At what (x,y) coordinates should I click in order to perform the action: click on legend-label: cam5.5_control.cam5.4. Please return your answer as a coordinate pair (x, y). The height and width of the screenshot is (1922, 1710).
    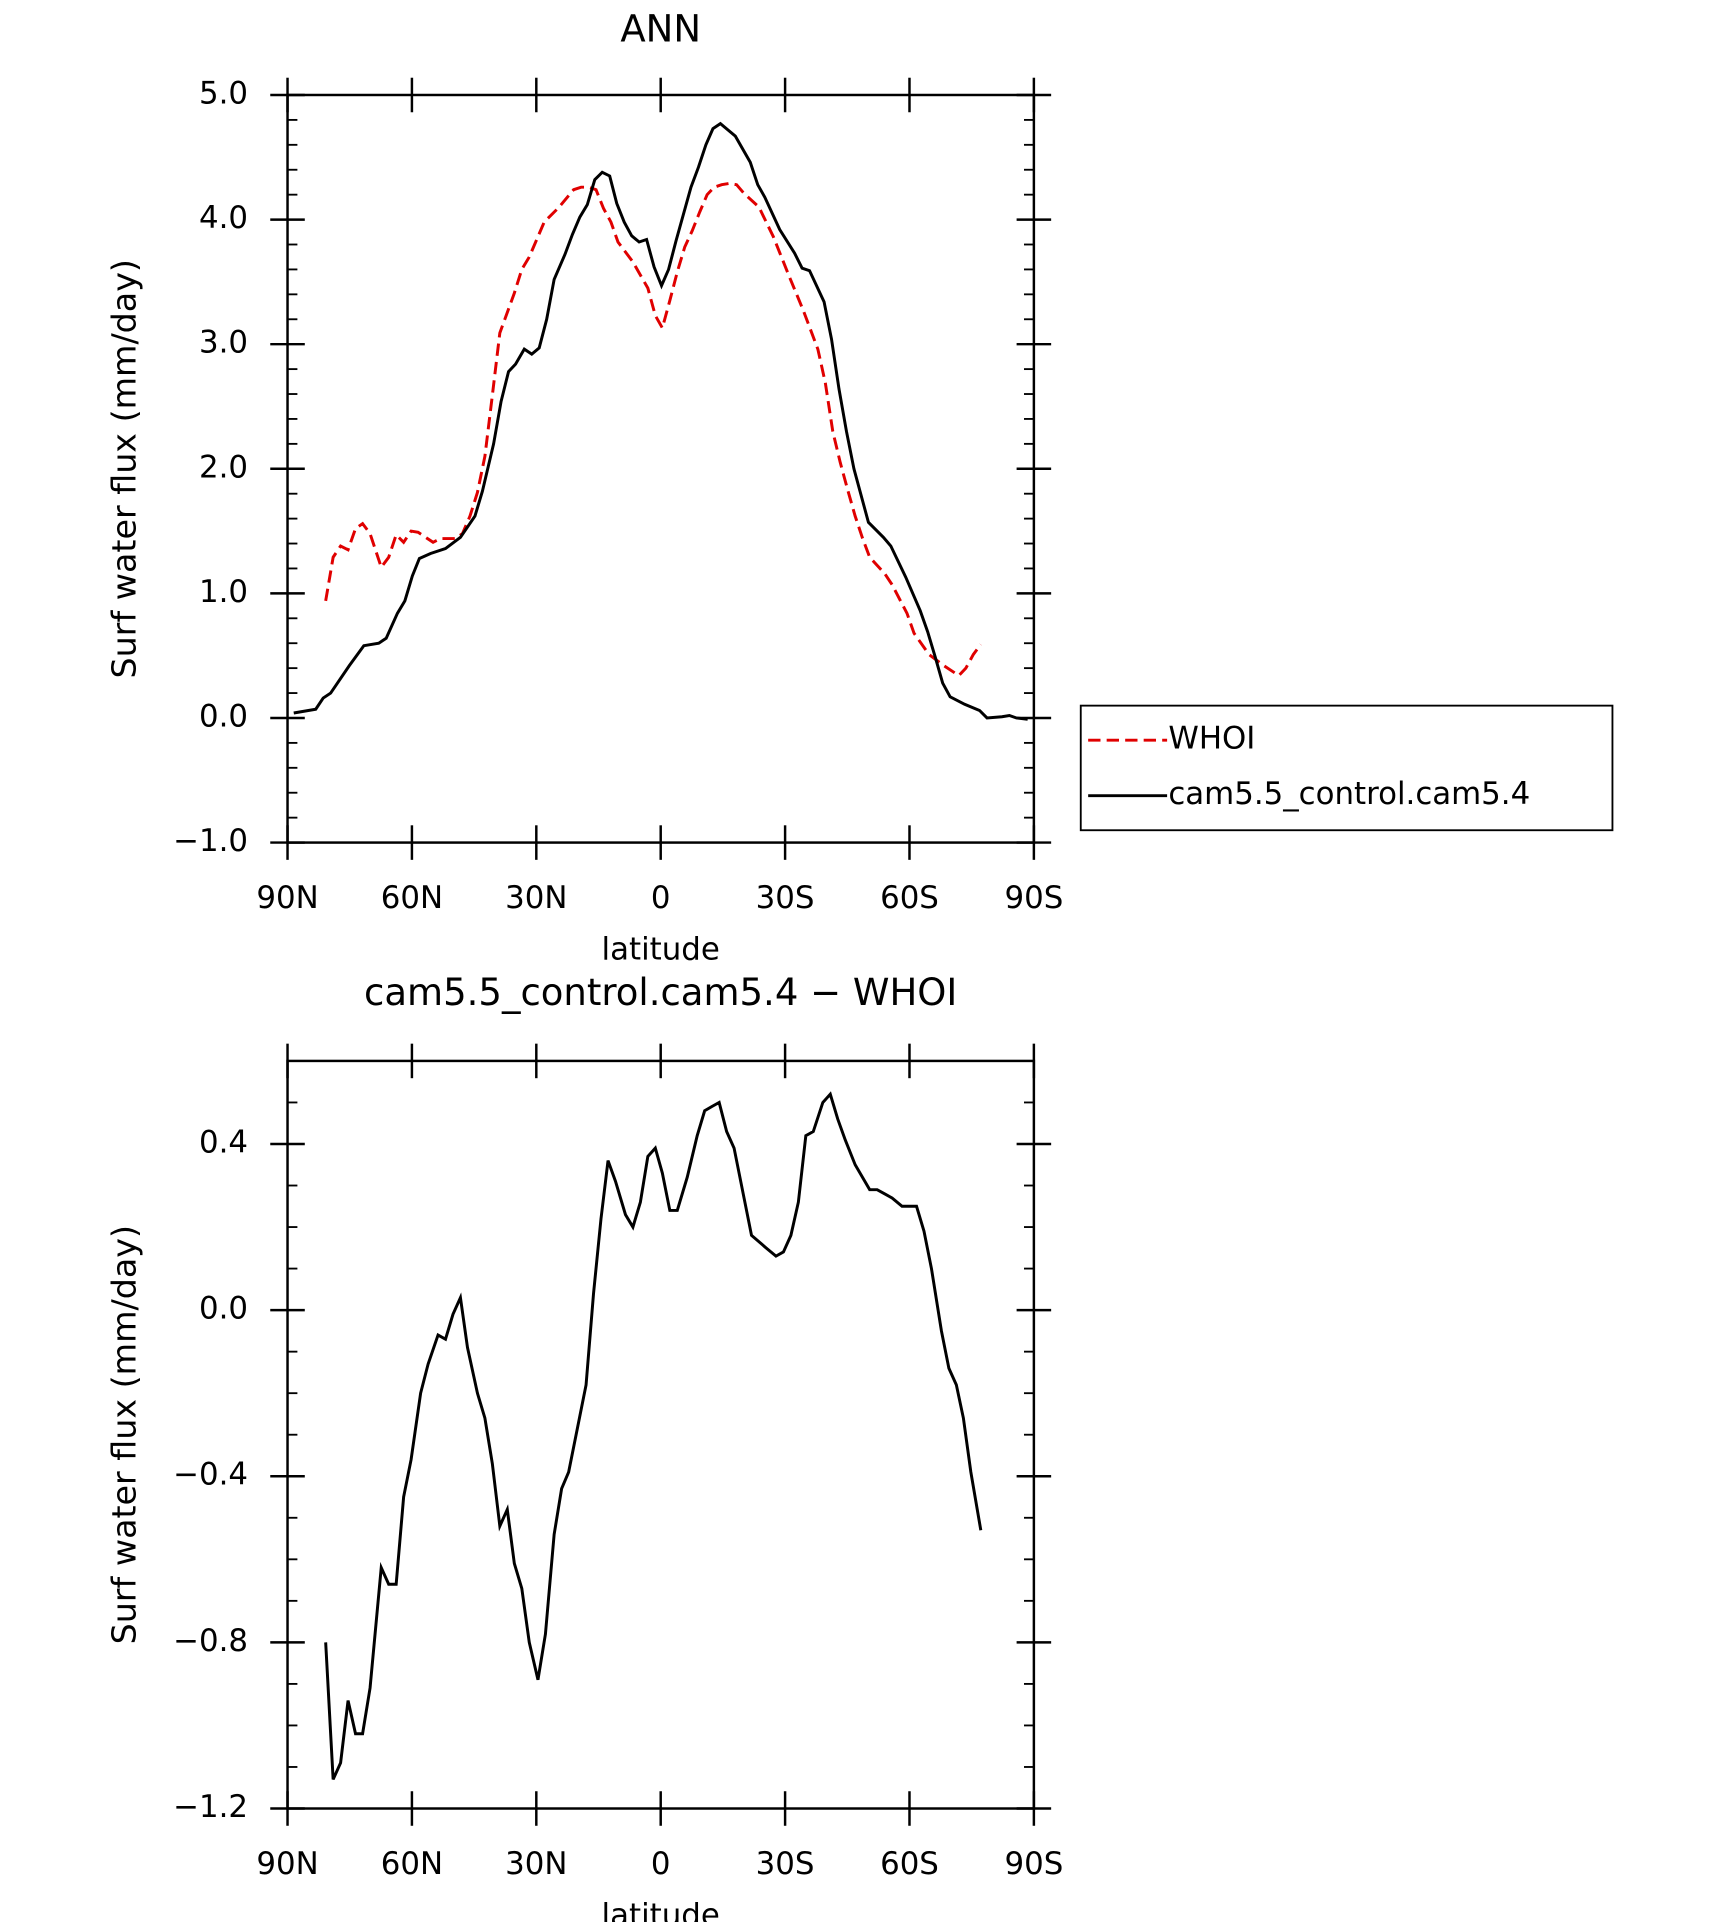
    Looking at the image, I should click on (1349, 794).